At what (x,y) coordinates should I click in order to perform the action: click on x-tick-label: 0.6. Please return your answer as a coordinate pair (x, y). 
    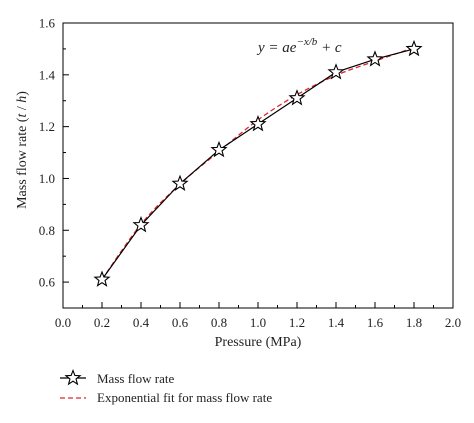
    Looking at the image, I should click on (180, 322).